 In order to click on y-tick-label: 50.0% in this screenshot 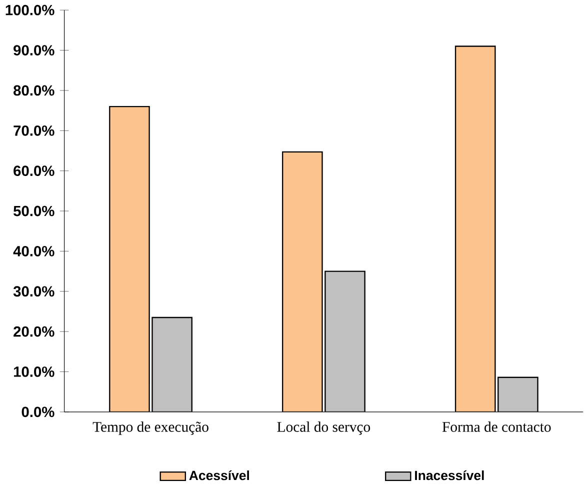, I will do `click(34, 211)`.